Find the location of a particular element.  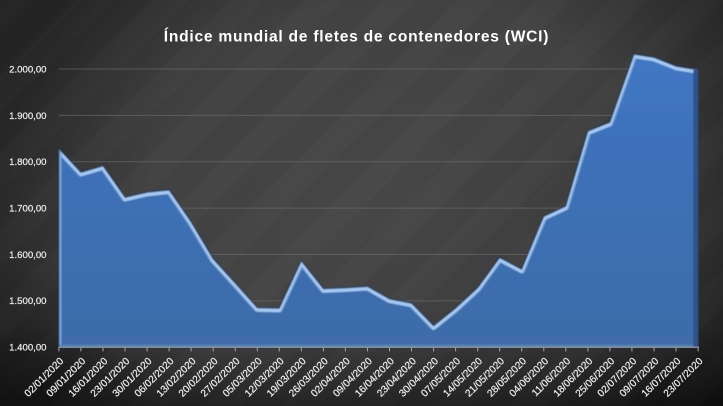

svg-text: 1.800,00 is located at coordinates (27, 162).